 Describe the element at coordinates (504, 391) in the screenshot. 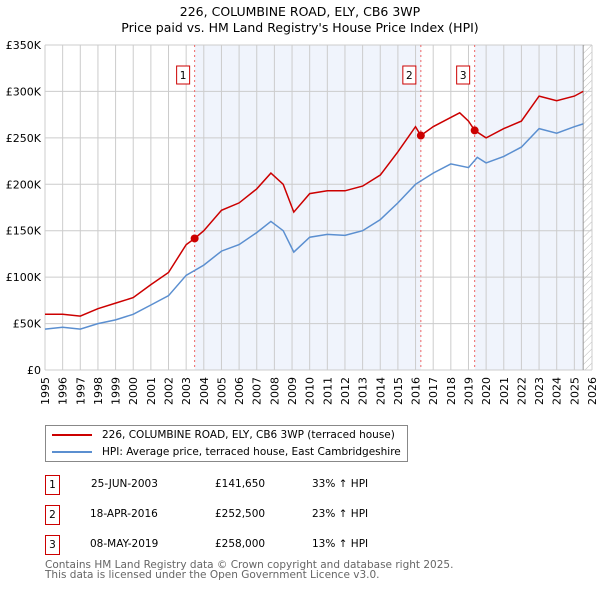

I see `x-tick-label: 2021` at that location.